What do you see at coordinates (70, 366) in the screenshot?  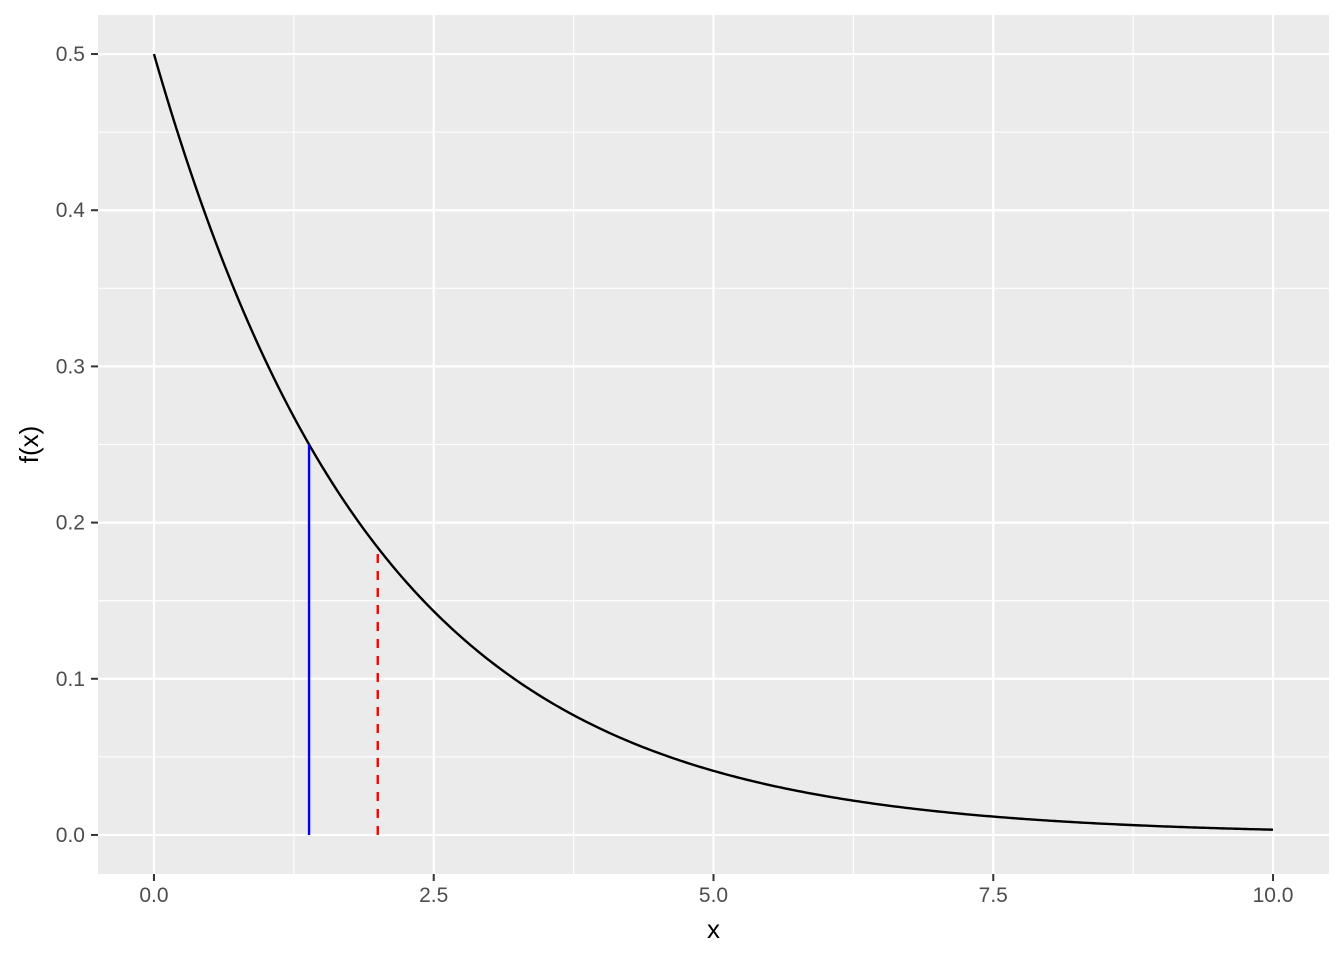 I see `y-tick-label: 0.3` at bounding box center [70, 366].